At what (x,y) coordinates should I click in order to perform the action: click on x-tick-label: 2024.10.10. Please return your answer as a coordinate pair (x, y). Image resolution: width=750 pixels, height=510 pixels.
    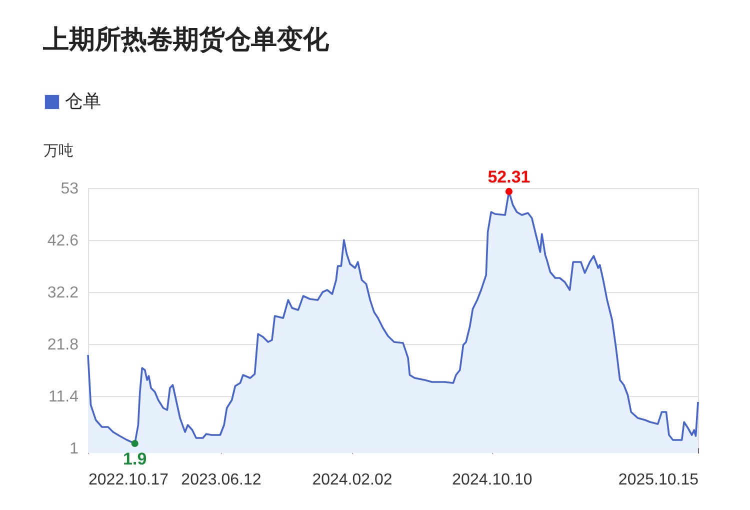
    Looking at the image, I should click on (492, 480).